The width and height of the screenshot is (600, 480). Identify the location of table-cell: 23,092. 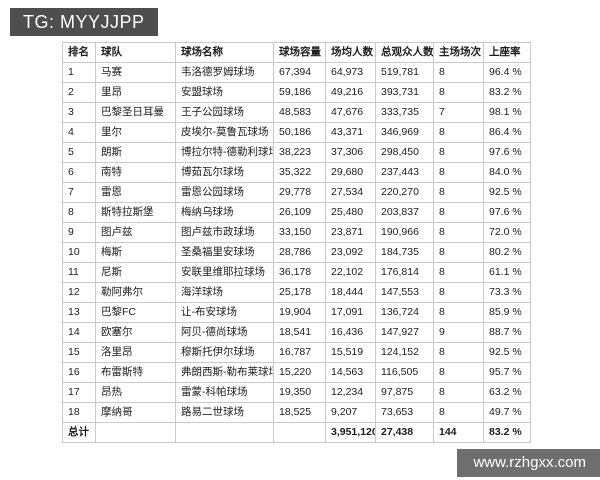
(350, 252).